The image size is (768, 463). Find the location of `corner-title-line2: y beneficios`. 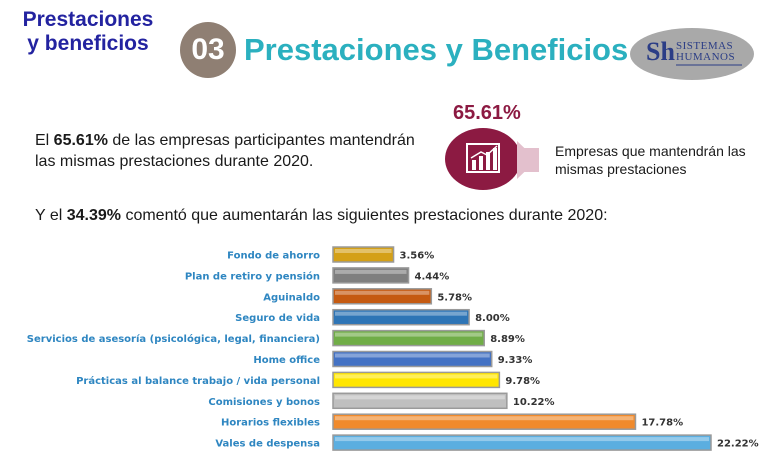

corner-title-line2: y beneficios is located at coordinates (88, 43).